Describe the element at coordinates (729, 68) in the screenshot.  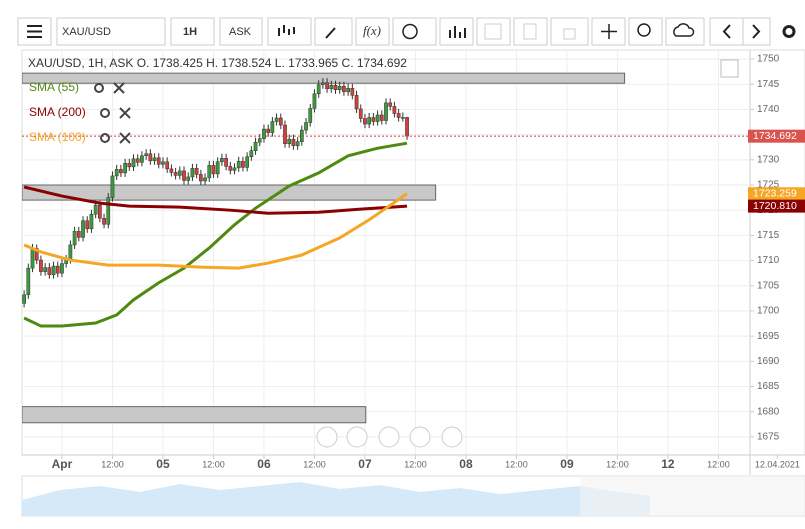
I see `popout-button` at that location.